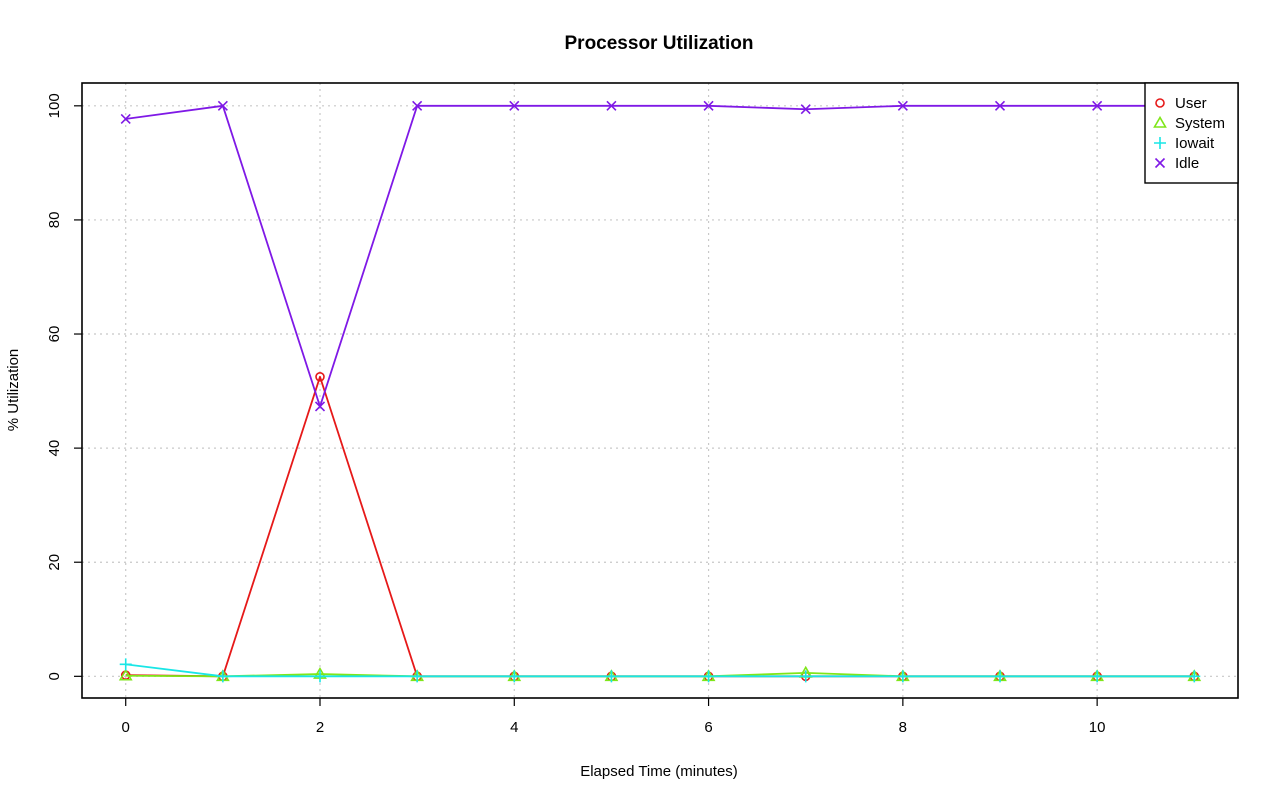  Describe the element at coordinates (659, 771) in the screenshot. I see `x-axis-label: Elapsed Time (minutes)` at that location.